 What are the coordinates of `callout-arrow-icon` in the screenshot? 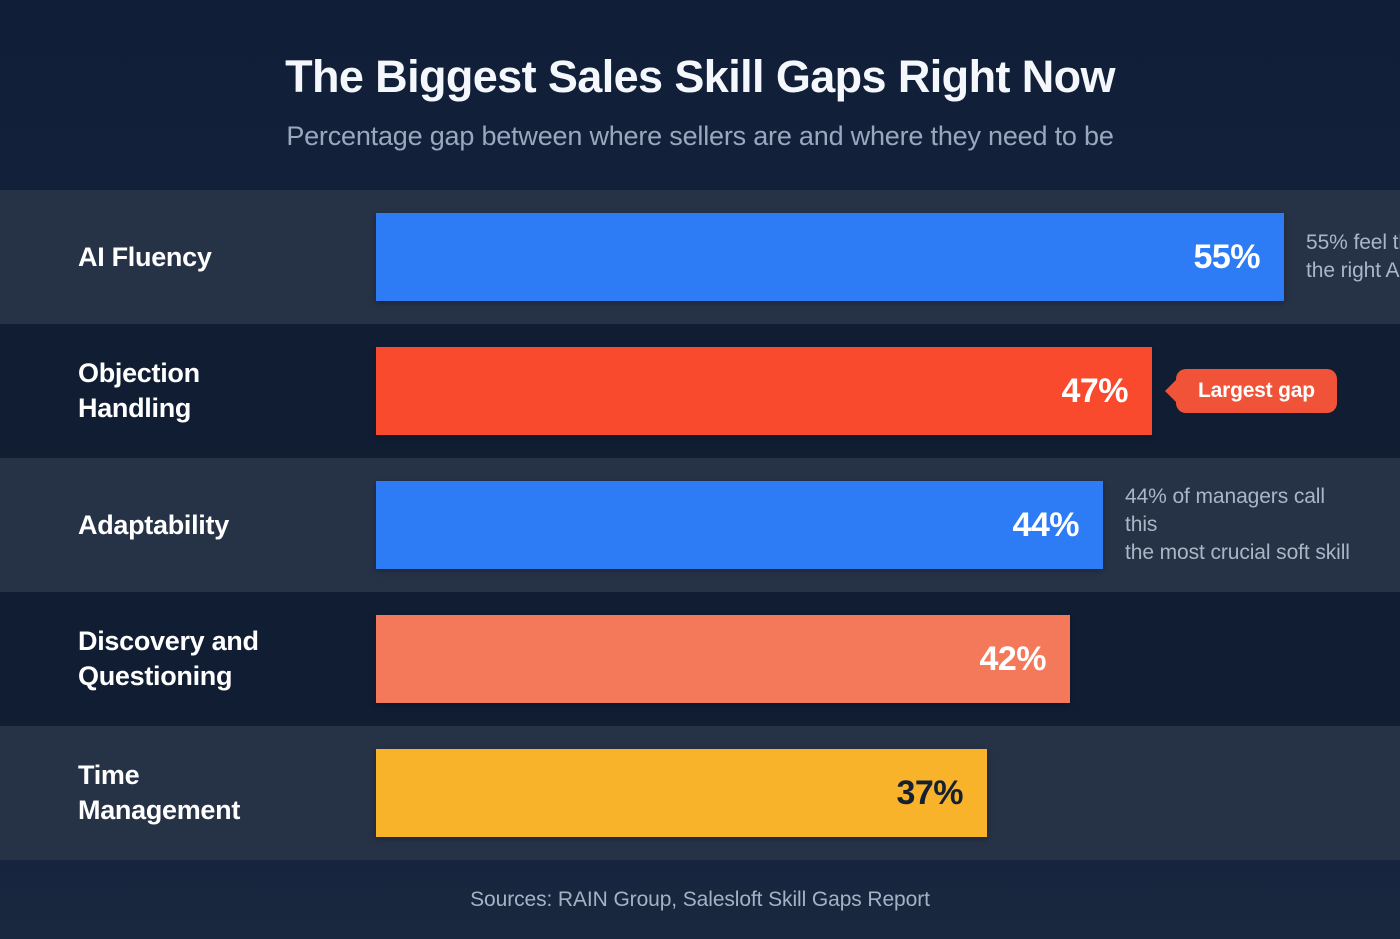 It's located at (1170, 391).